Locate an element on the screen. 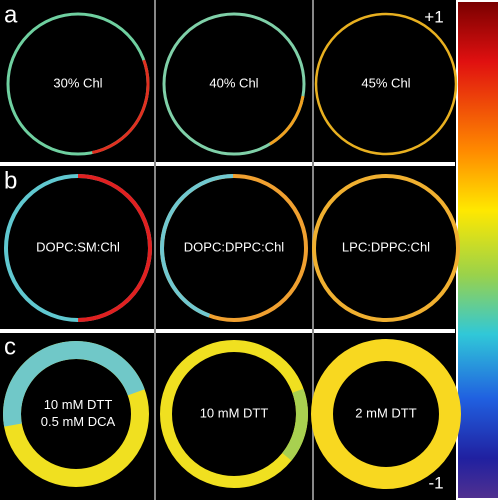  panel-label: 40% Chl is located at coordinates (233, 82).